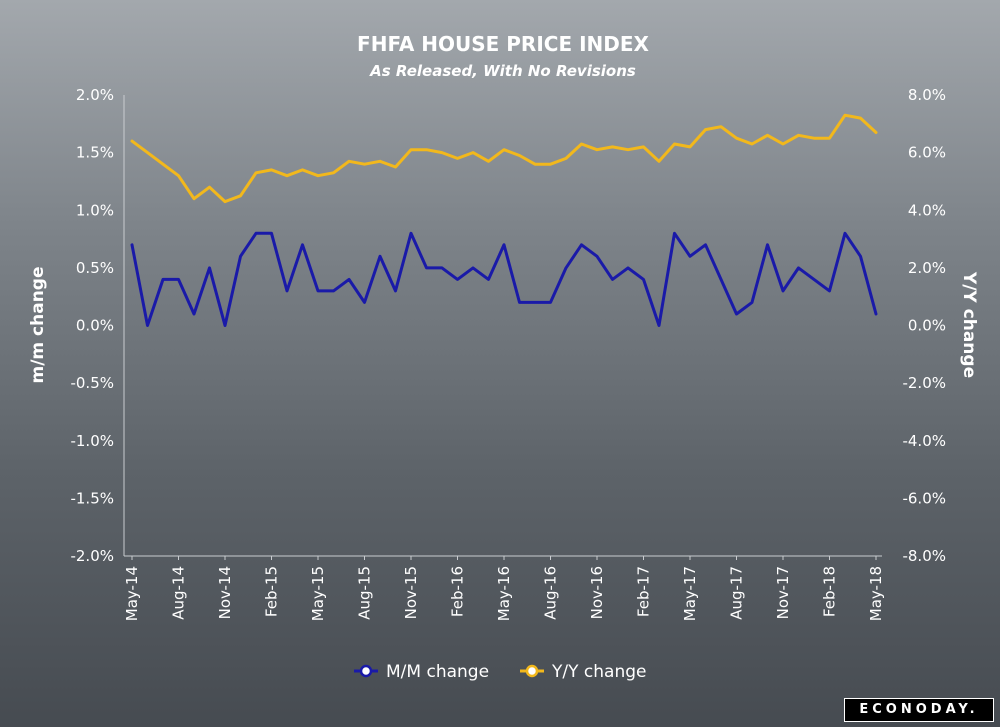 The image size is (1000, 727). I want to click on x-tick-label: Feb-16, so click(458, 591).